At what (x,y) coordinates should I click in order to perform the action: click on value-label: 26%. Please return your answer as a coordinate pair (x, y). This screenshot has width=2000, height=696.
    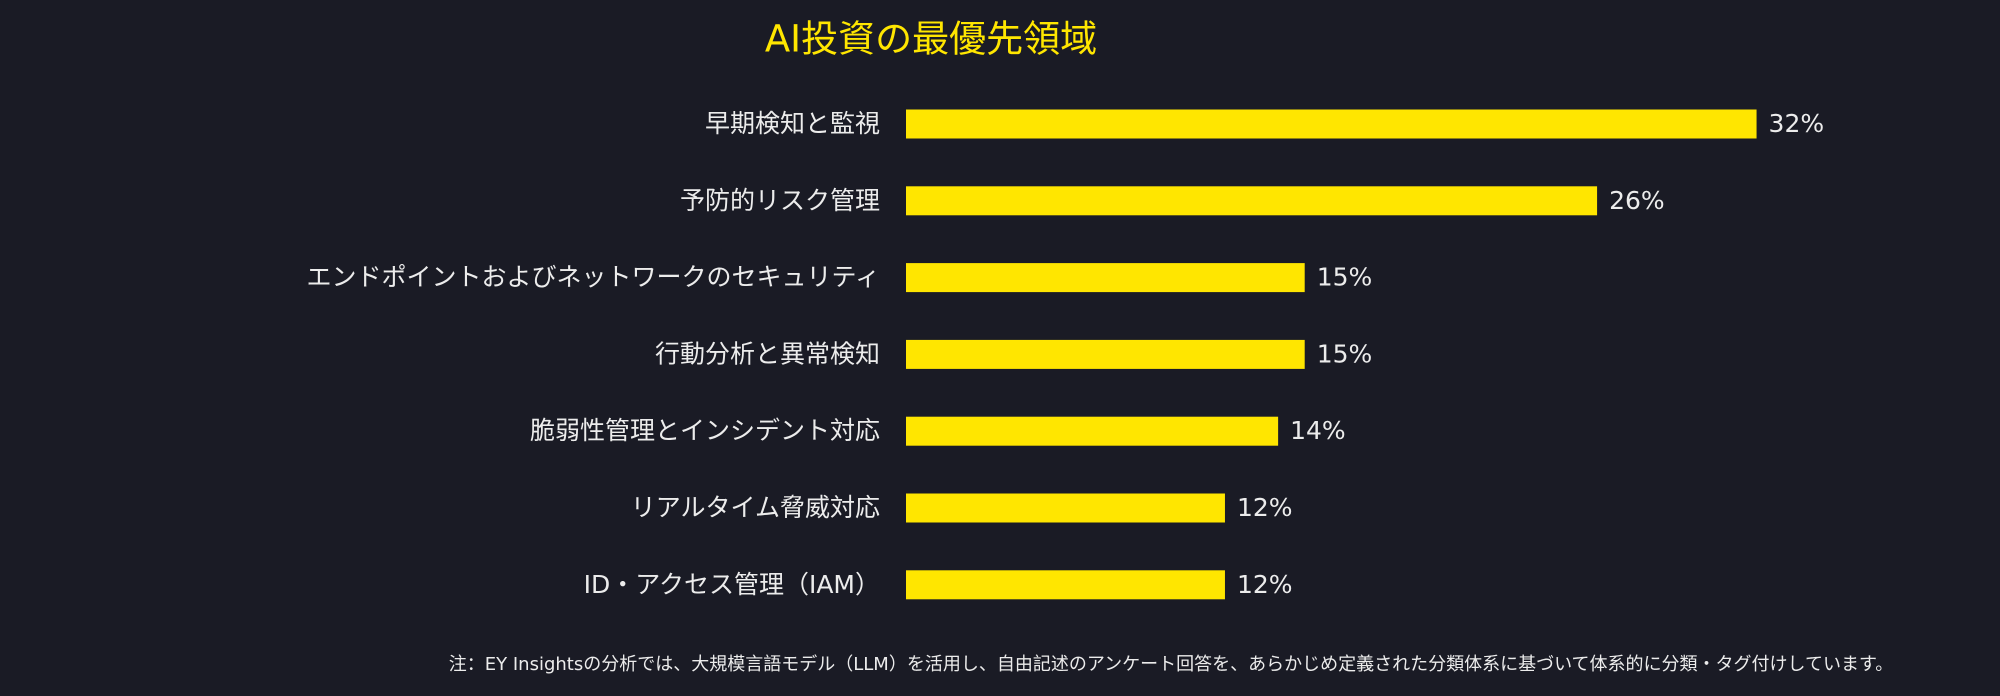
    Looking at the image, I should click on (1637, 200).